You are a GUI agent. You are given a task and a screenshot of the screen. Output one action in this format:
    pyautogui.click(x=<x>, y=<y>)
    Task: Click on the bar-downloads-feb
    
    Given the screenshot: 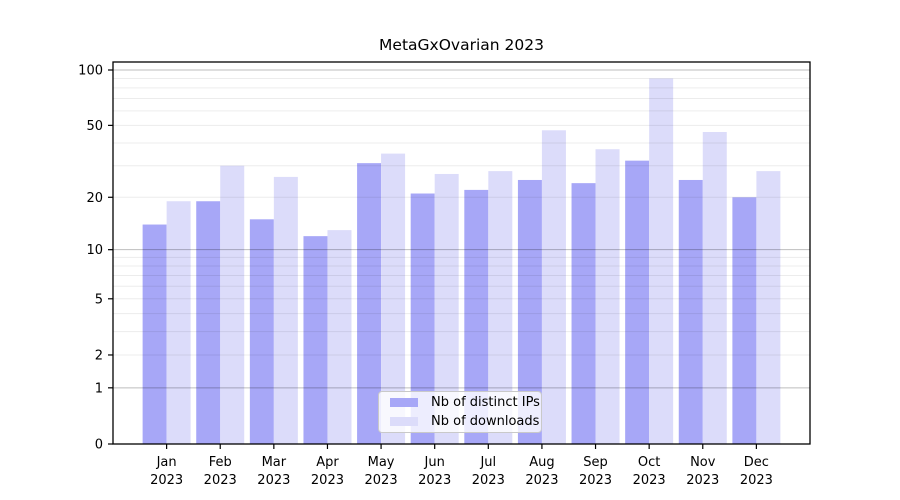 What is the action you would take?
    pyautogui.click(x=232, y=304)
    